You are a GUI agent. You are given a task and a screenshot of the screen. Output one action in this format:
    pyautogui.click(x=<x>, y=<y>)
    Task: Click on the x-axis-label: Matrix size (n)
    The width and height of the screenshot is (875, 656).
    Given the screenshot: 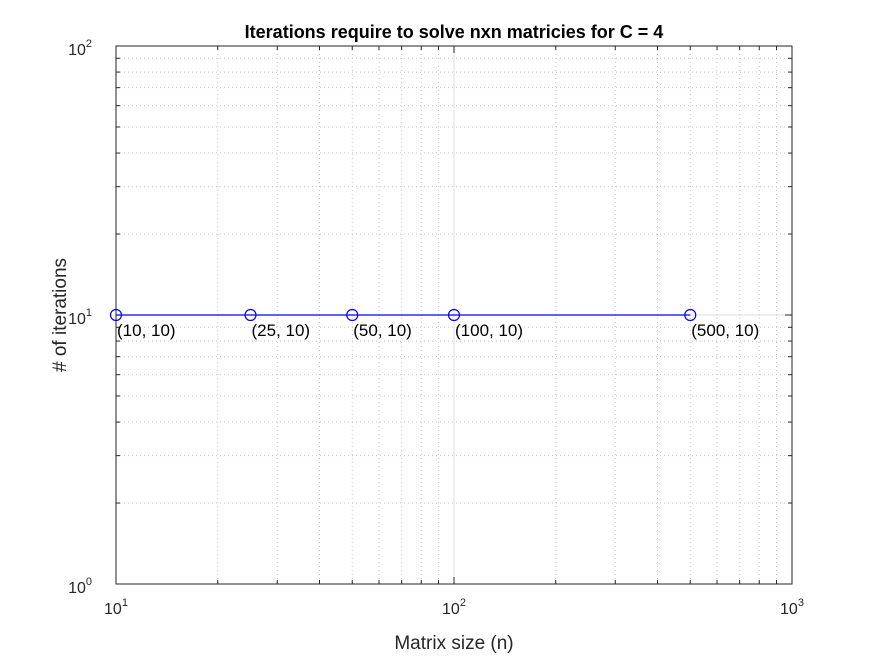 What is the action you would take?
    pyautogui.click(x=453, y=643)
    